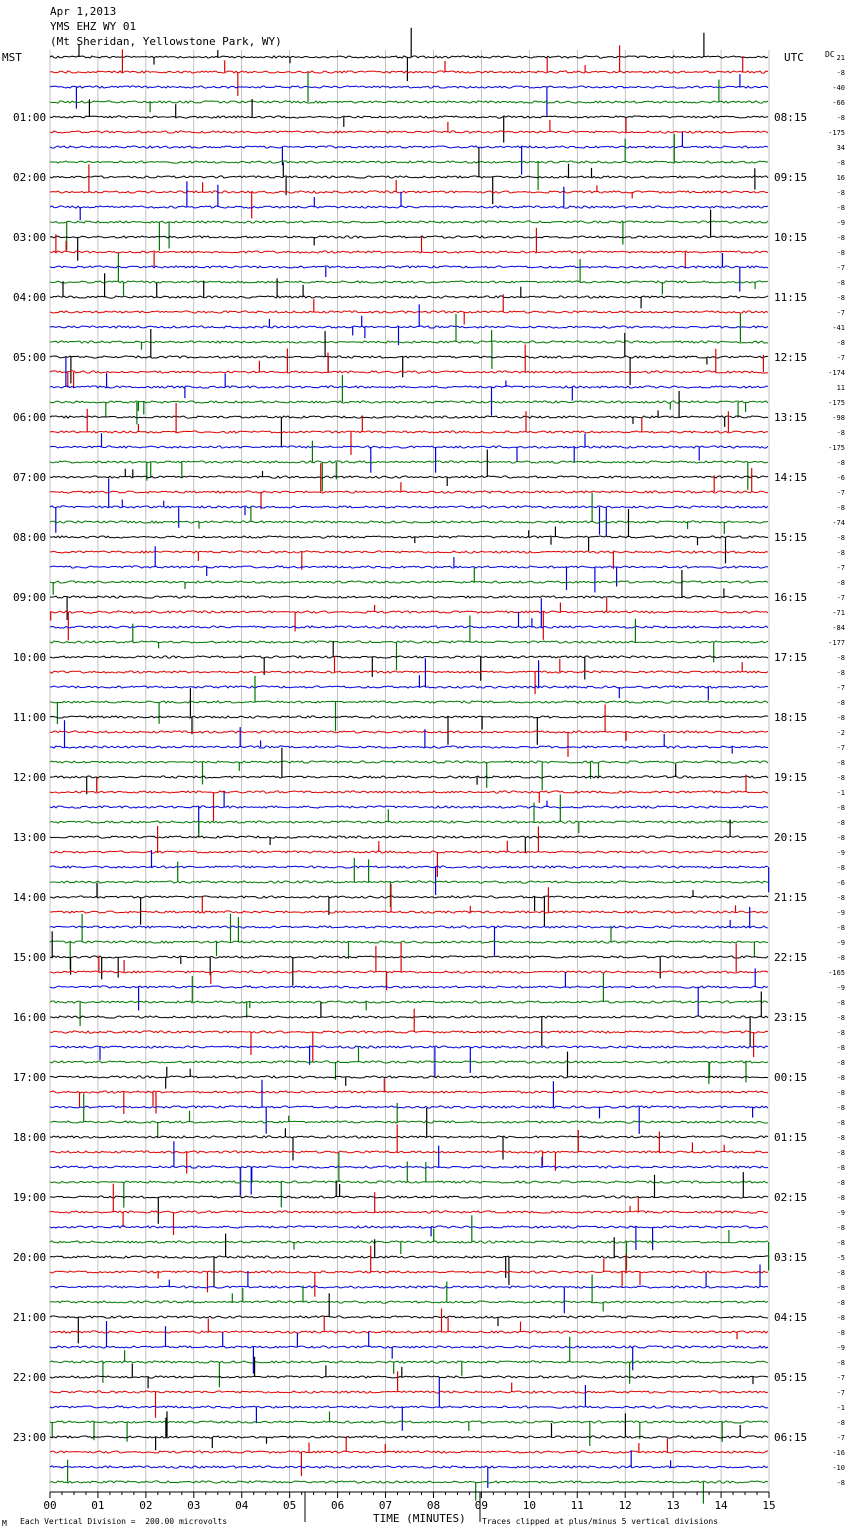 This screenshot has height=1534, width=850. I want to click on x-axis-tick-label: 15, so click(768, 1505).